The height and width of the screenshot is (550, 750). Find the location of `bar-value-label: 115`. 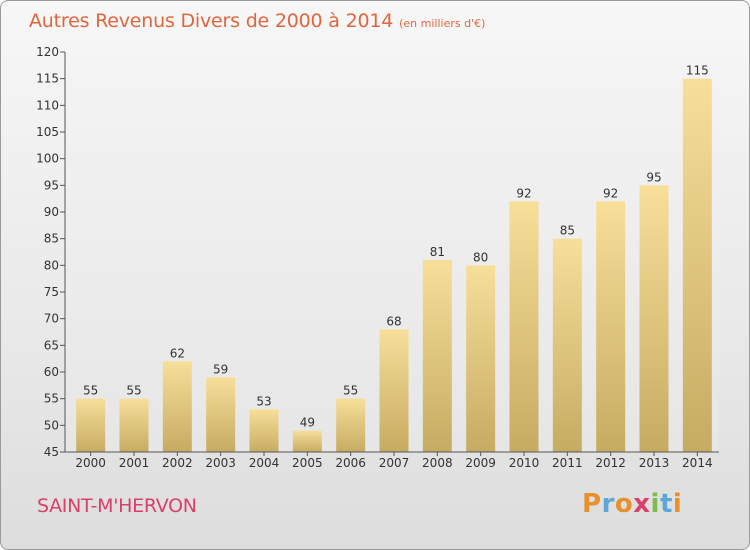

bar-value-label: 115 is located at coordinates (697, 71).